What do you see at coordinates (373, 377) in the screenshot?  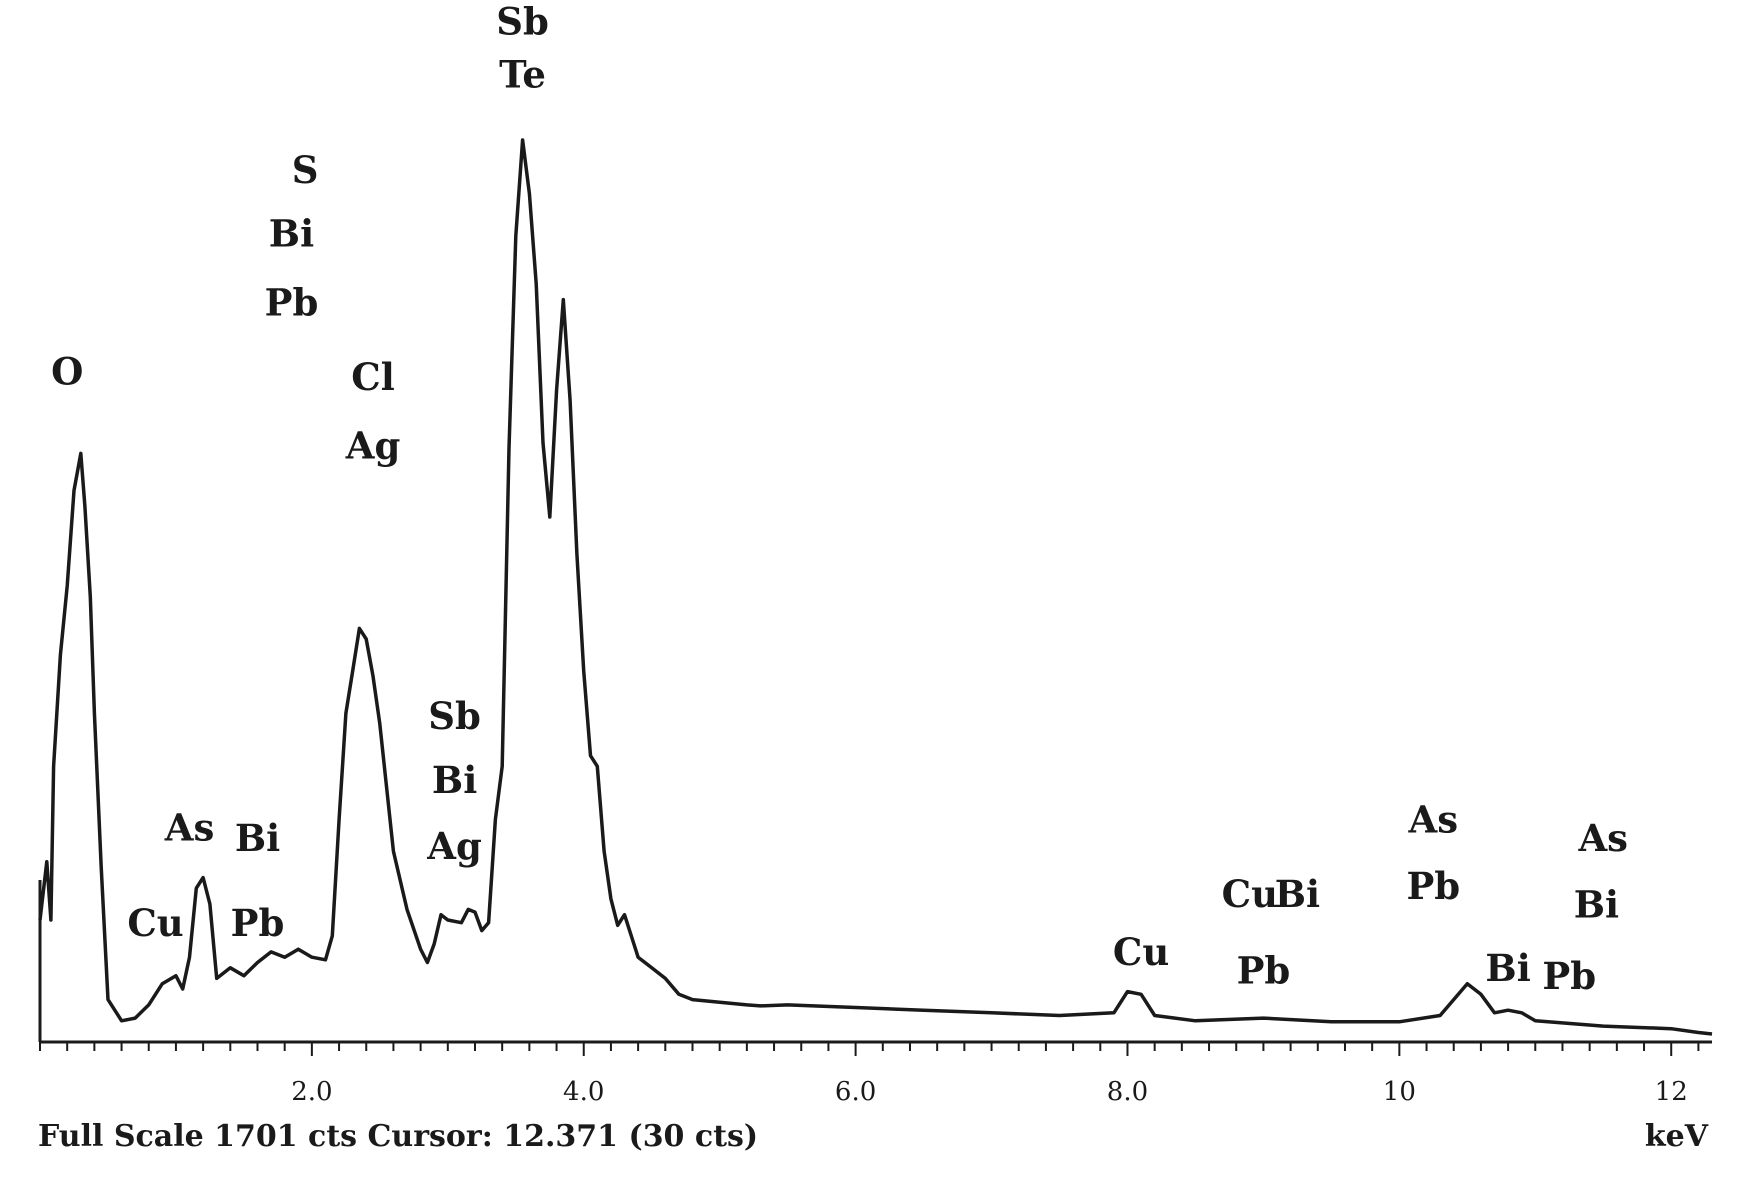 I see `peak-label-cl: Cl` at bounding box center [373, 377].